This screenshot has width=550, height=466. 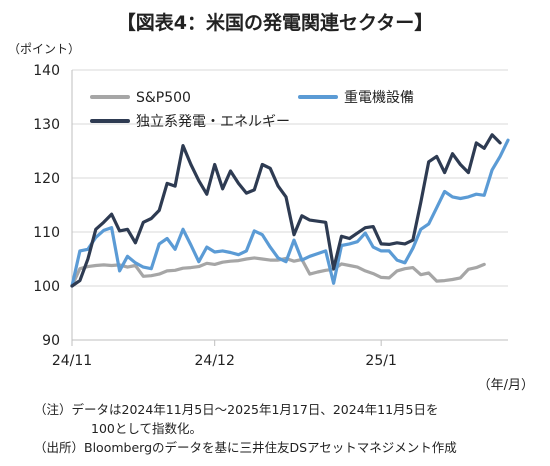 I want to click on y-tick-label: 140, so click(x=46, y=71).